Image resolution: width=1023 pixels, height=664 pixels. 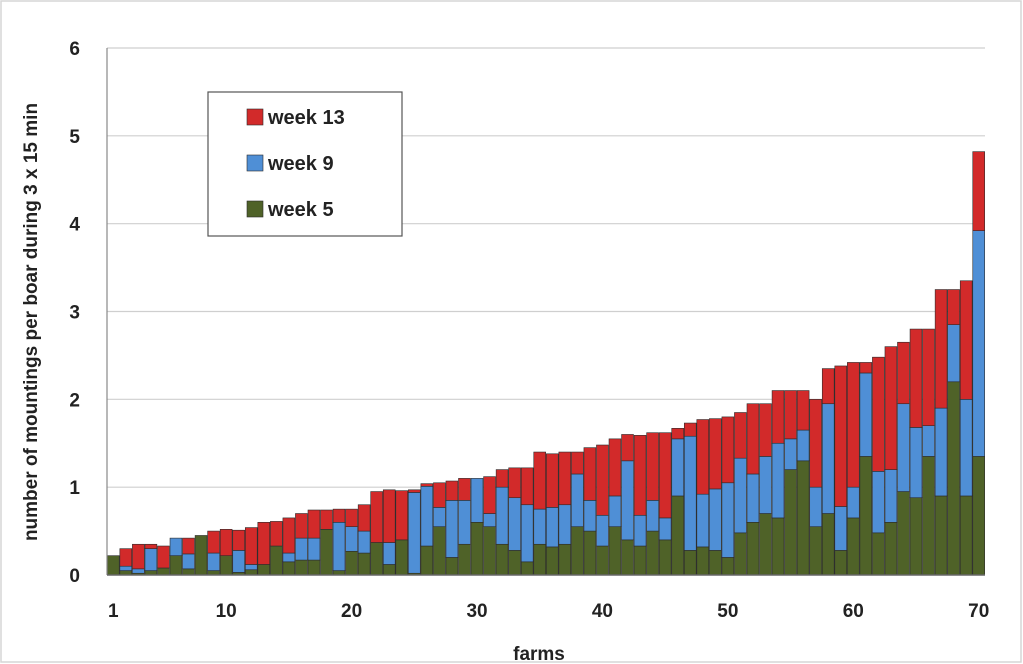 I want to click on x-tick-label: 60, so click(x=853, y=611).